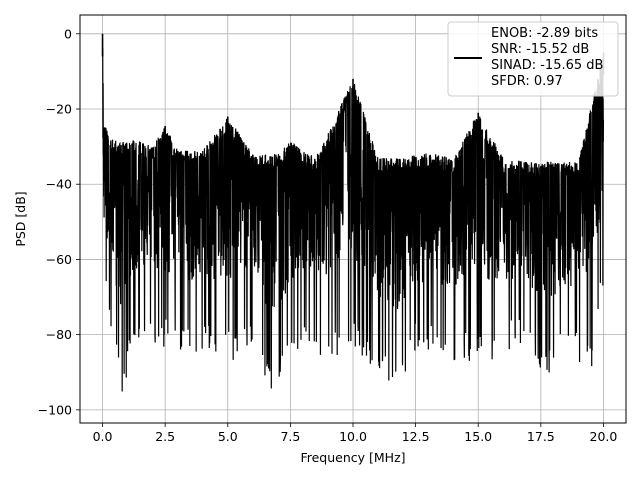  I want to click on y-axis: 0 −20 −40 −60 −80 −100, so click(59, 221).